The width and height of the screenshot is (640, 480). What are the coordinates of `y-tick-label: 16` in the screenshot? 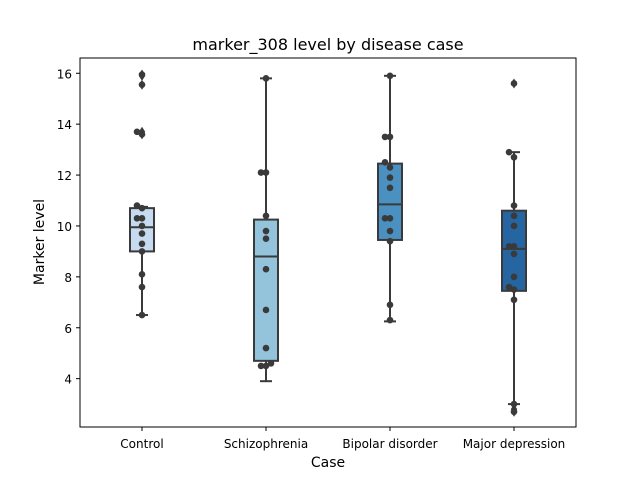 It's located at (64, 74).